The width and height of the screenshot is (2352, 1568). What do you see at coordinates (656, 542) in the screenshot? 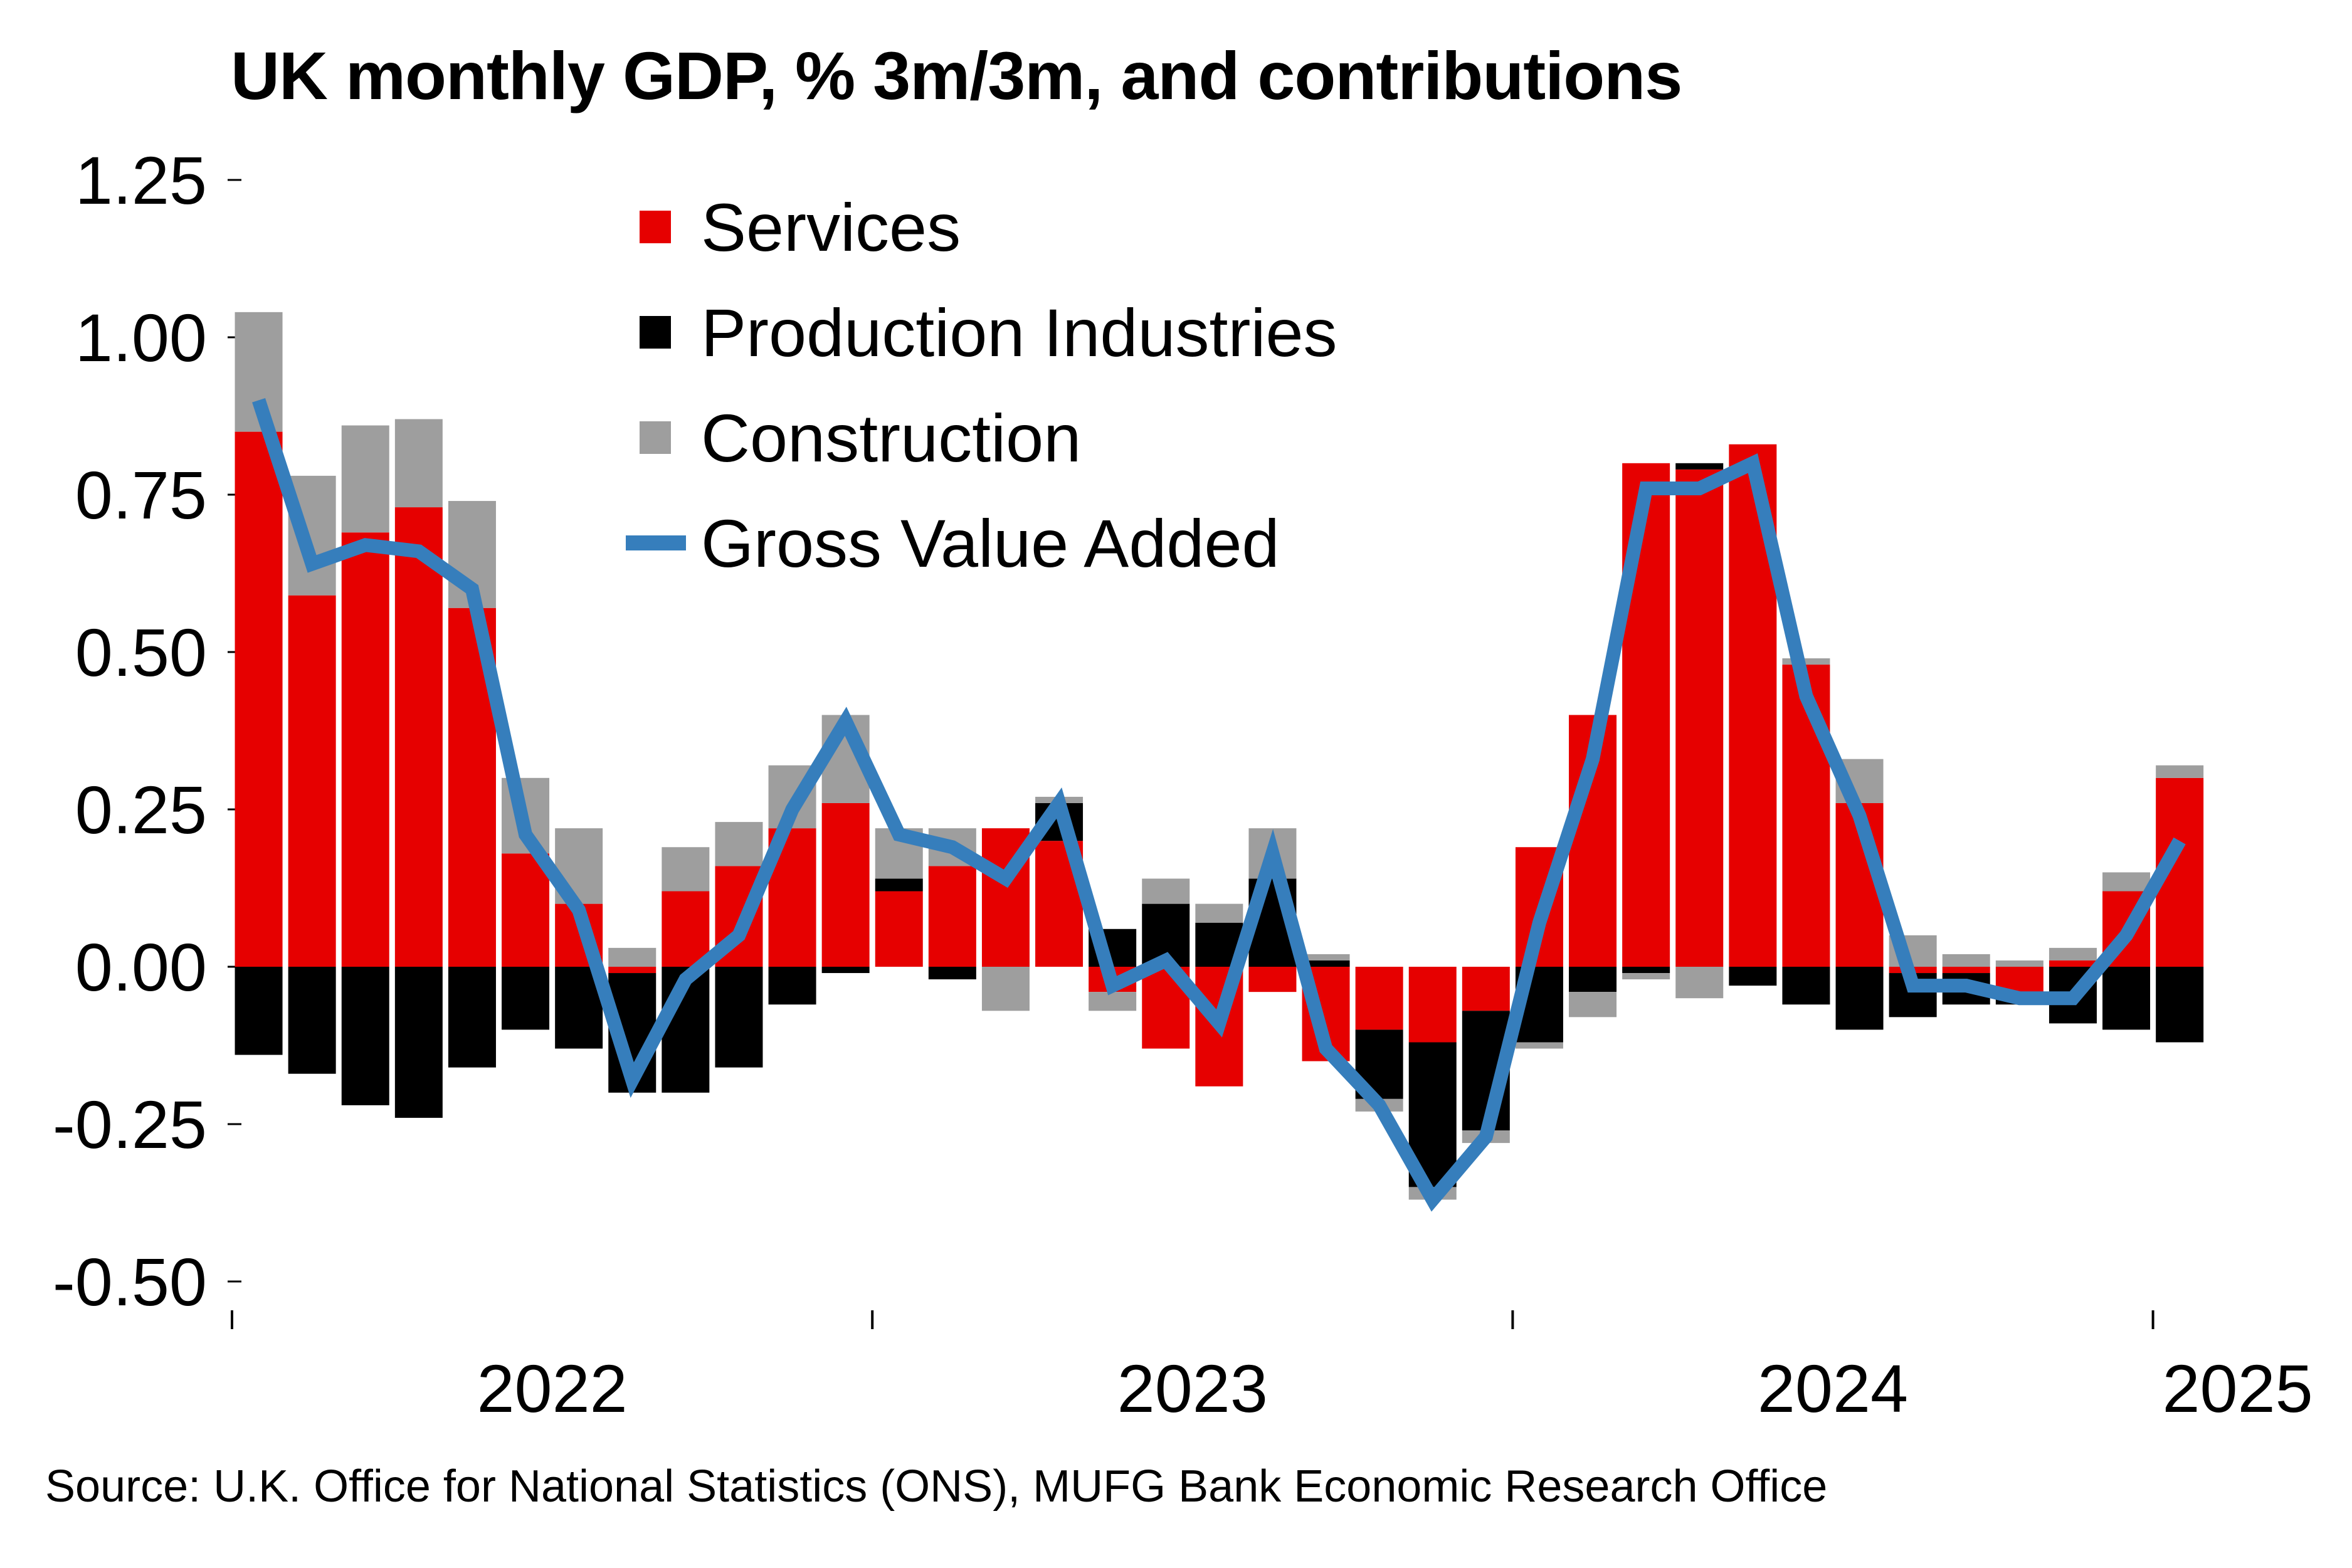
I see `legend-swatch-gva` at bounding box center [656, 542].